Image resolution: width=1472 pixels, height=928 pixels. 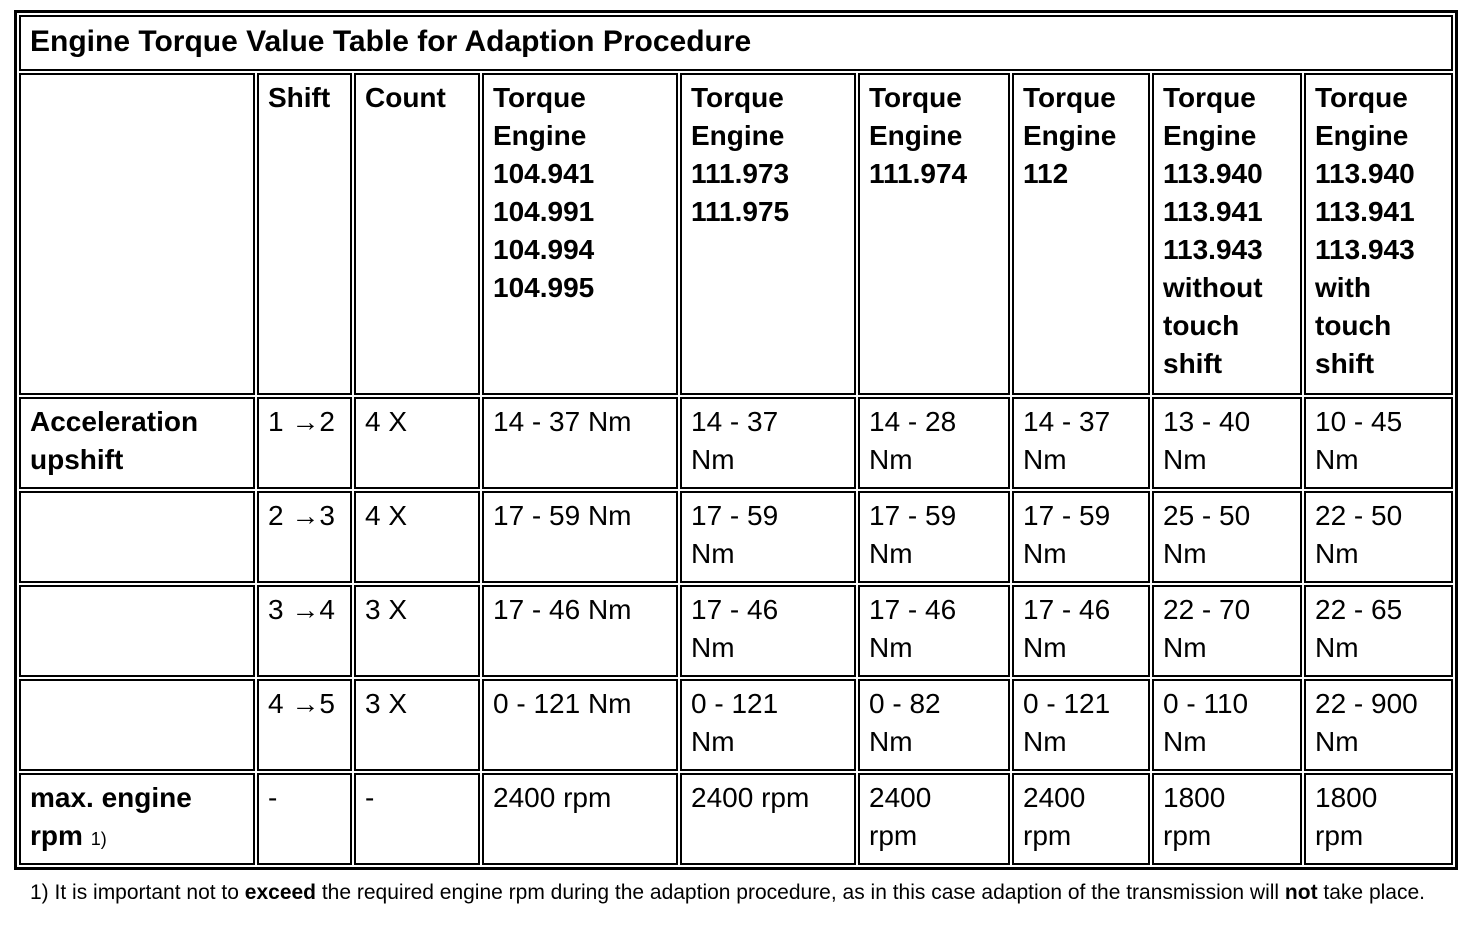 What do you see at coordinates (304, 537) in the screenshot?
I see `table-cell: 2 →3` at bounding box center [304, 537].